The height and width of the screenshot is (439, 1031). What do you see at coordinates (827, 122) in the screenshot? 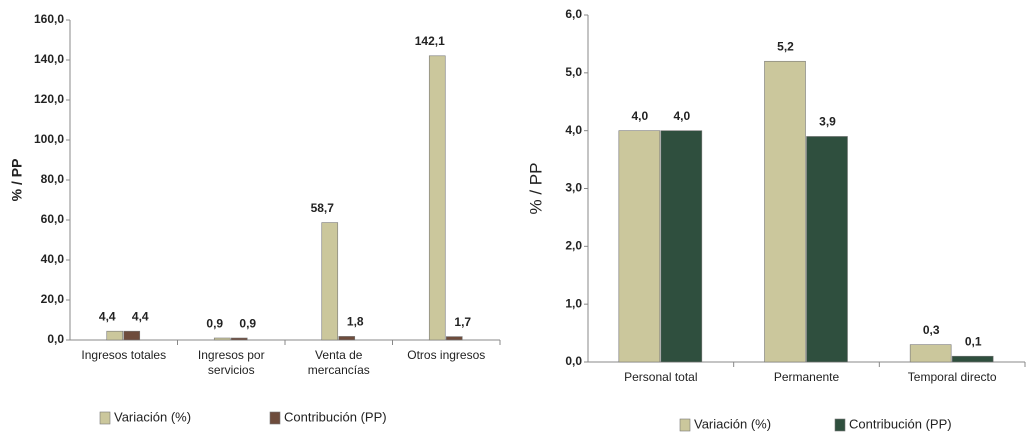
I see `bar-value-label: 3,9` at bounding box center [827, 122].